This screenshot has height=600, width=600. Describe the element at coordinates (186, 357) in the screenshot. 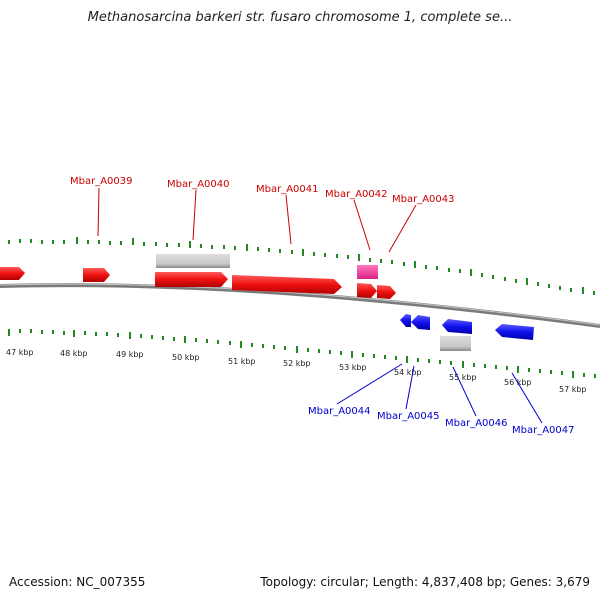

I see `kbp-label: 50 kbp` at that location.